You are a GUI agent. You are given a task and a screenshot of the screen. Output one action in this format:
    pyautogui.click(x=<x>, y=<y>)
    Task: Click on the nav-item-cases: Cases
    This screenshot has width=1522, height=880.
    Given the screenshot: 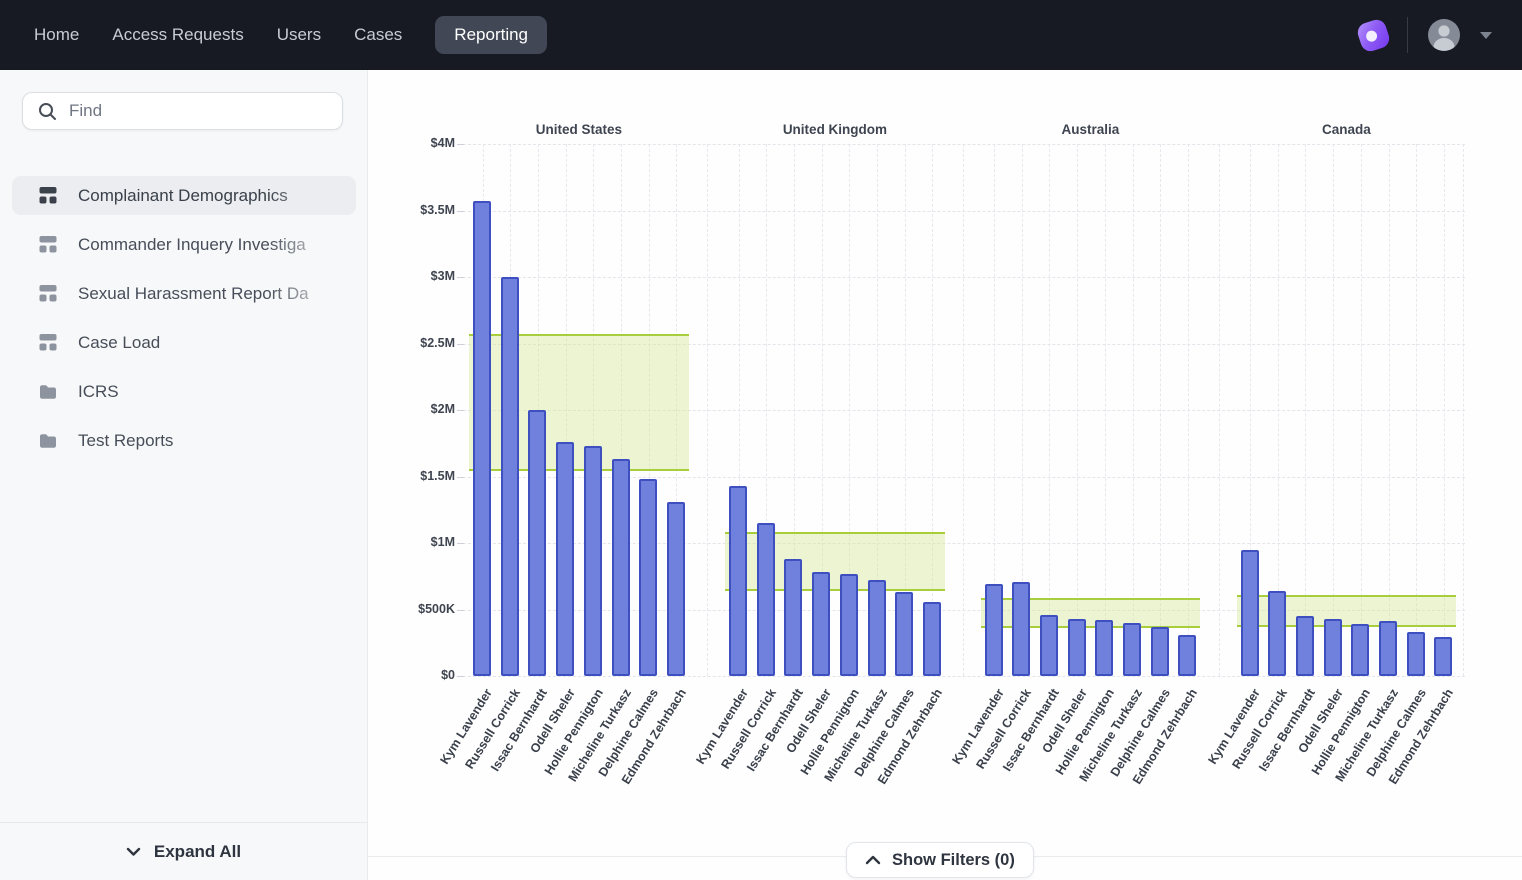 What is the action you would take?
    pyautogui.click(x=378, y=34)
    